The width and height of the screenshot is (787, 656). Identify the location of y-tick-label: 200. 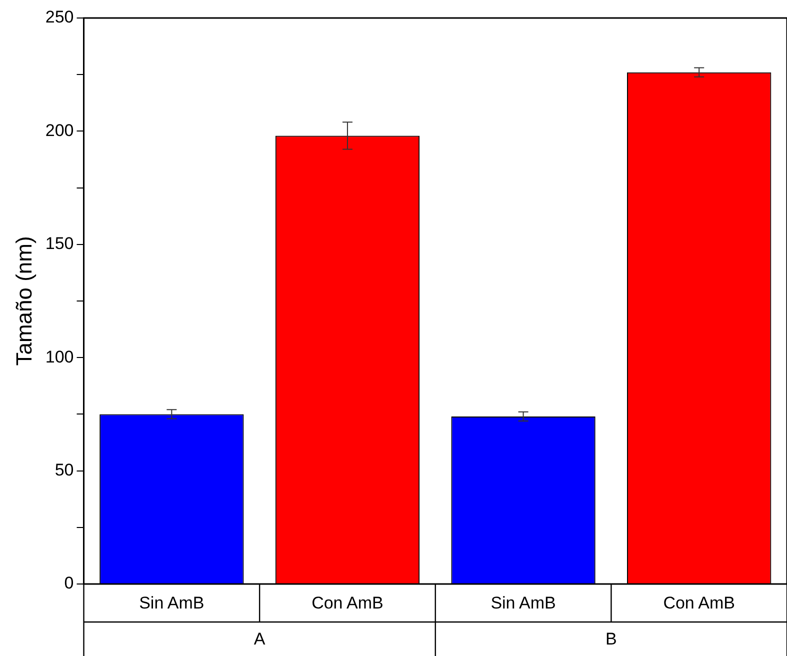
(59, 130).